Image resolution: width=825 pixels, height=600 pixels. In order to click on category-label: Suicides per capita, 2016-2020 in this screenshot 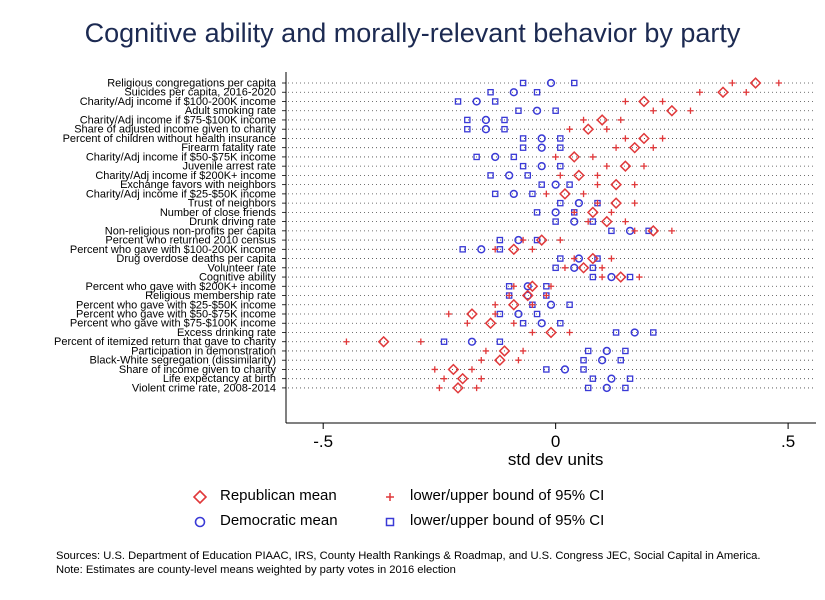, I will do `click(200, 93)`.